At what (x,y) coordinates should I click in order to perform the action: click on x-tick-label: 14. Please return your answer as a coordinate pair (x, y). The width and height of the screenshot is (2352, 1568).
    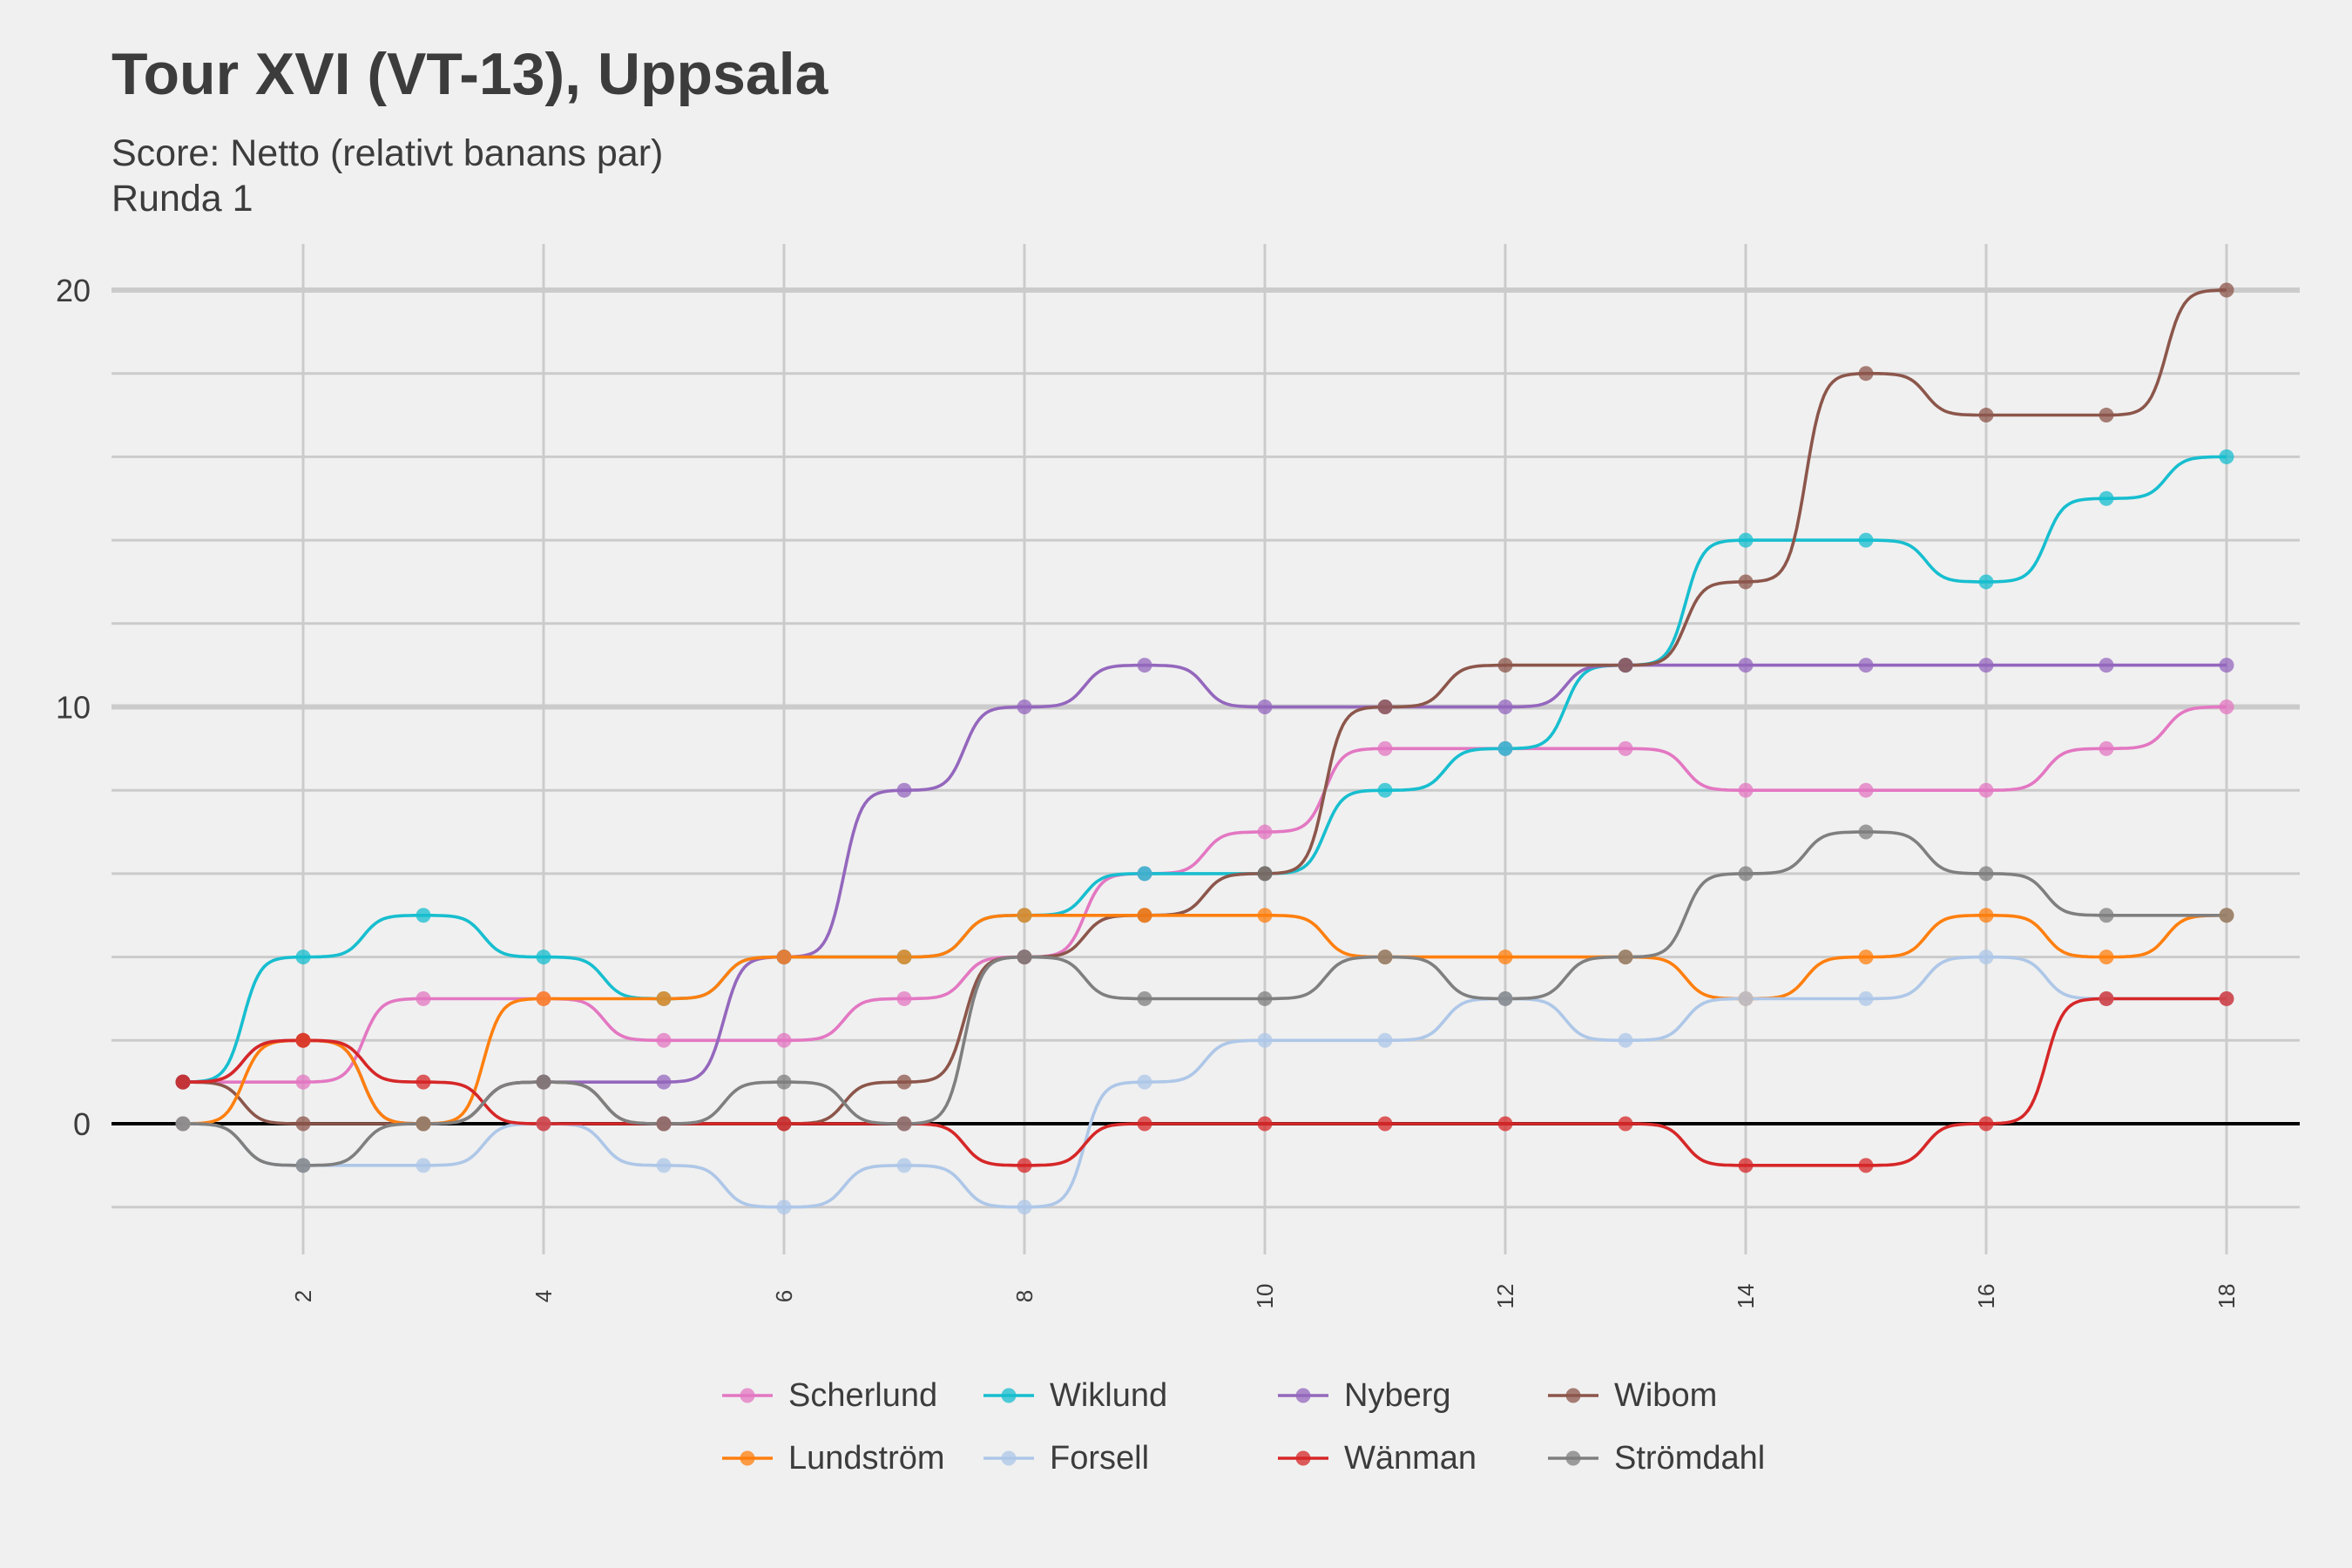
    Looking at the image, I should click on (1746, 1296).